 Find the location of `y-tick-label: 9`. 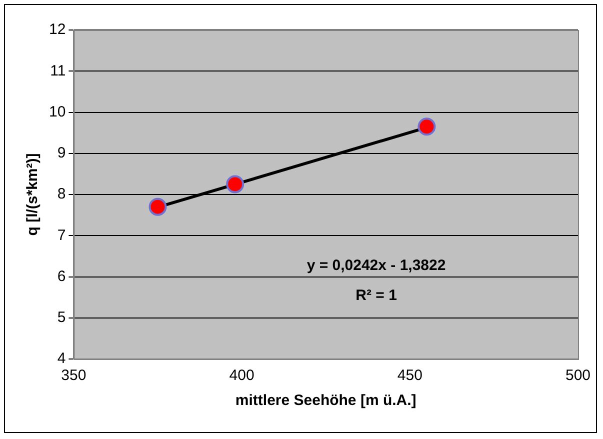

y-tick-label: 9 is located at coordinates (61, 153).